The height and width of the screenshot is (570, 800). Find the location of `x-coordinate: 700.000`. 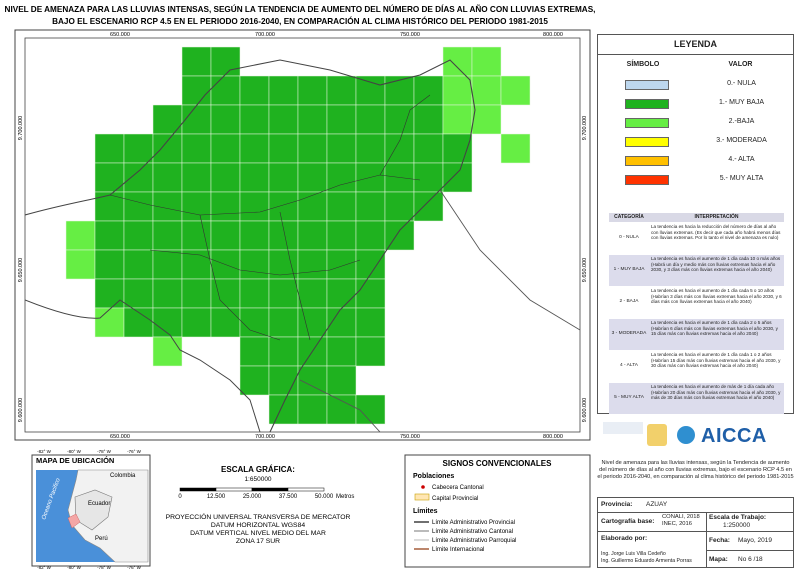

x-coordinate: 700.000 is located at coordinates (265, 437).